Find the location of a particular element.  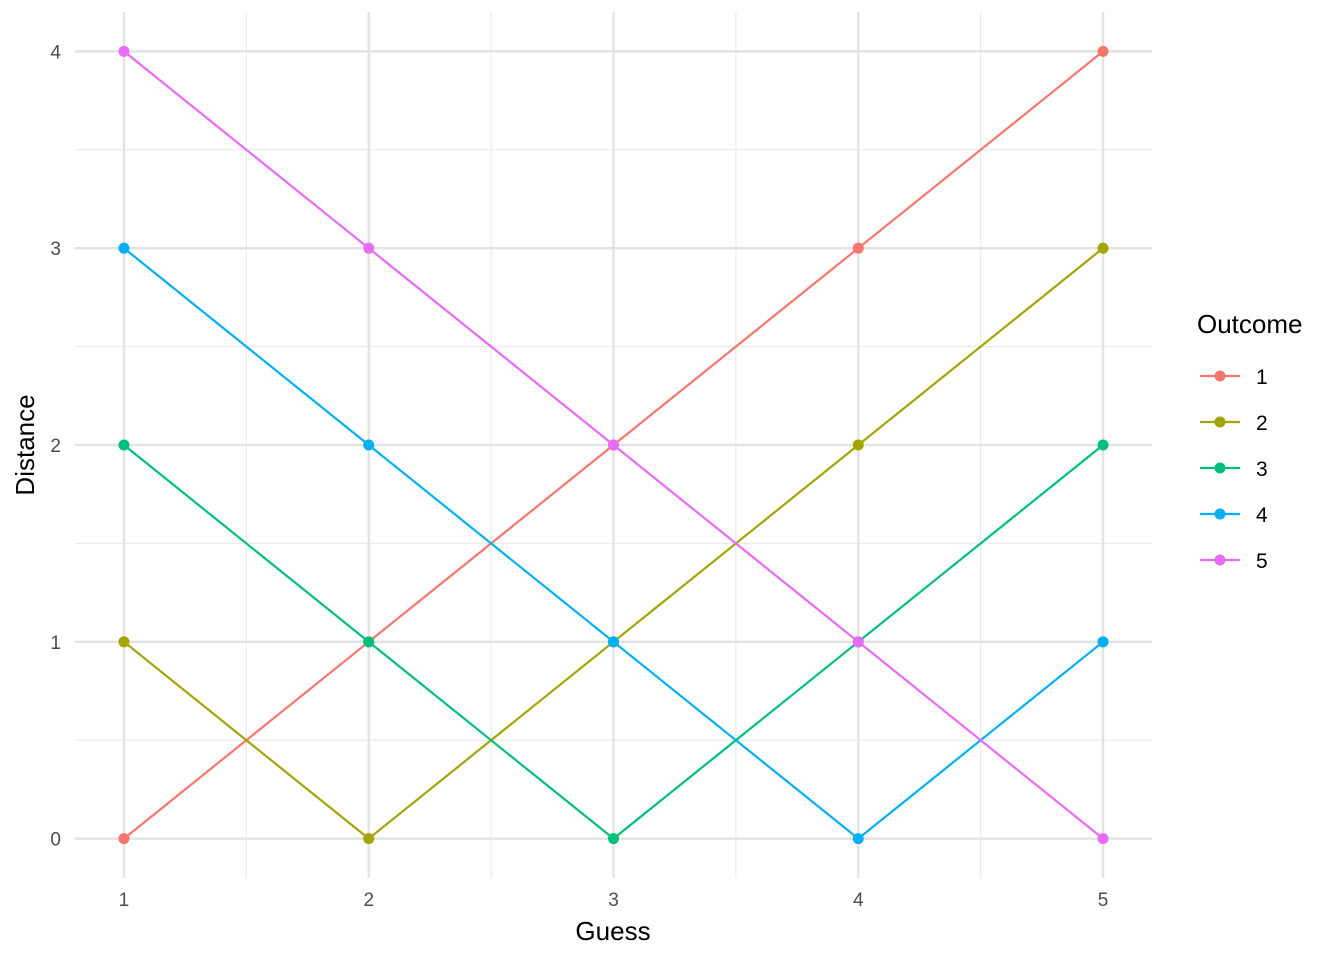

y-tick-label: 3 is located at coordinates (55, 249).